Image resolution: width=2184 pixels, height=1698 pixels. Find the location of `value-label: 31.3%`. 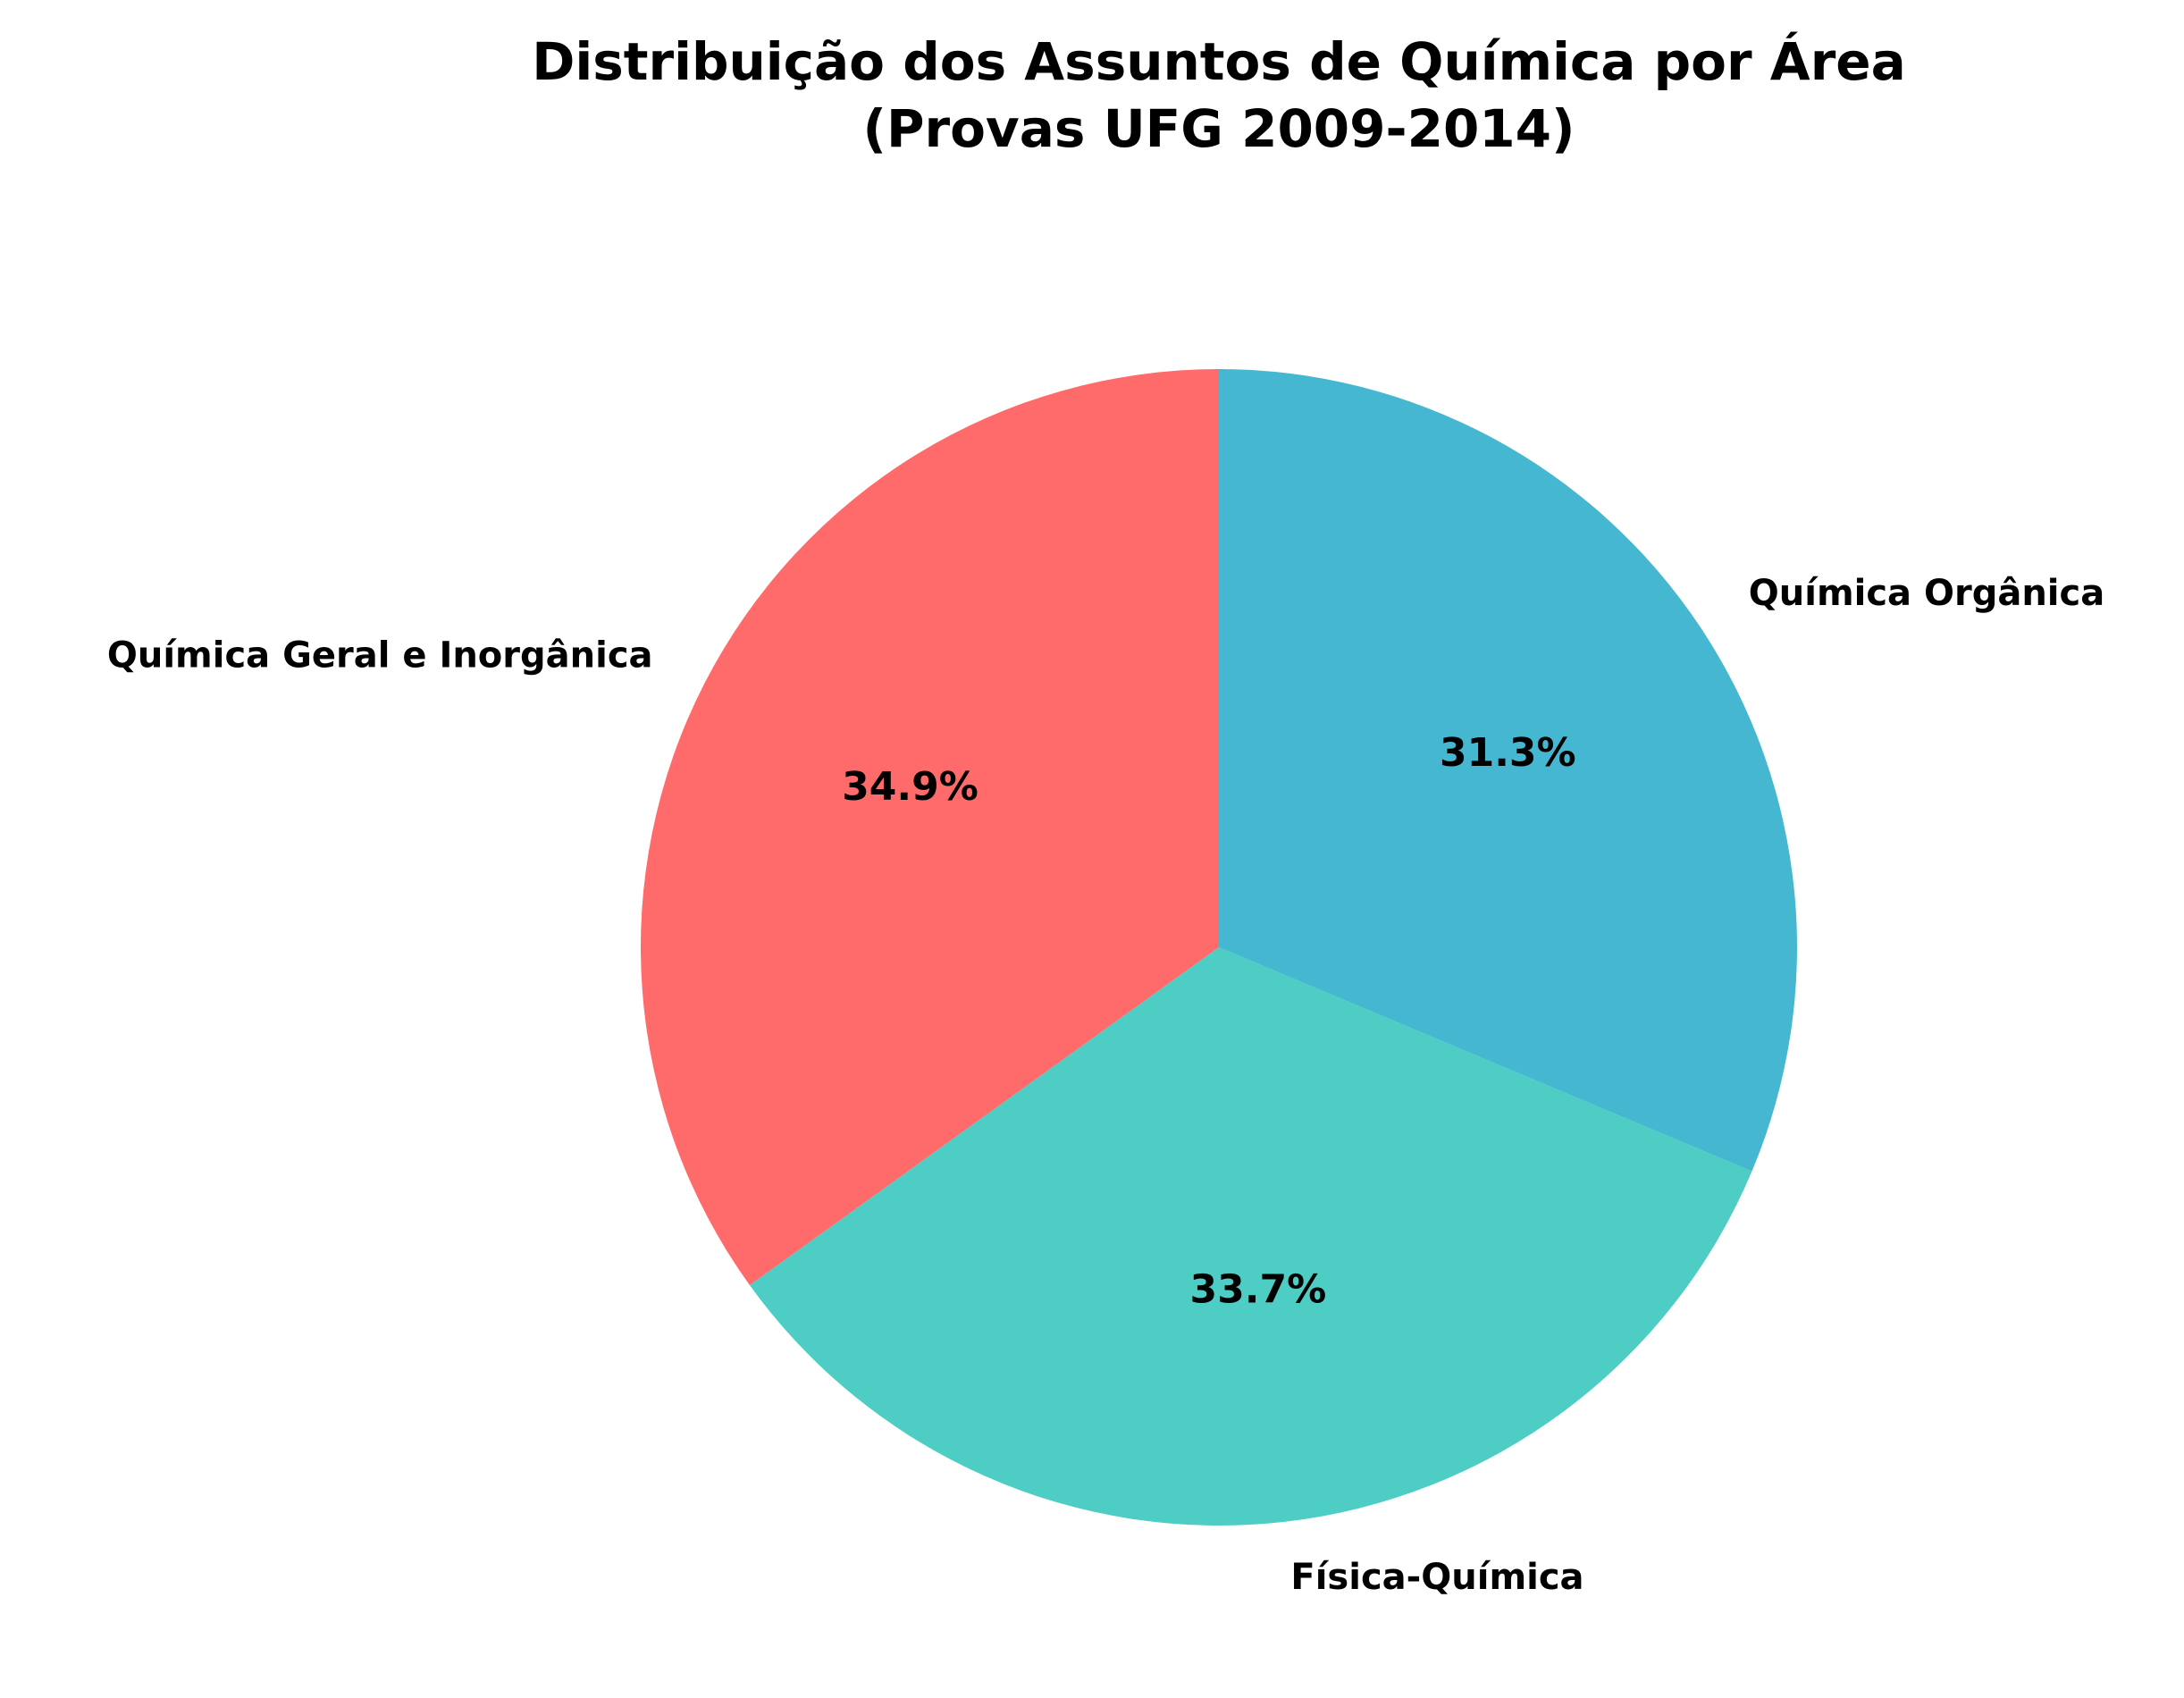

value-label: 31.3% is located at coordinates (1508, 753).